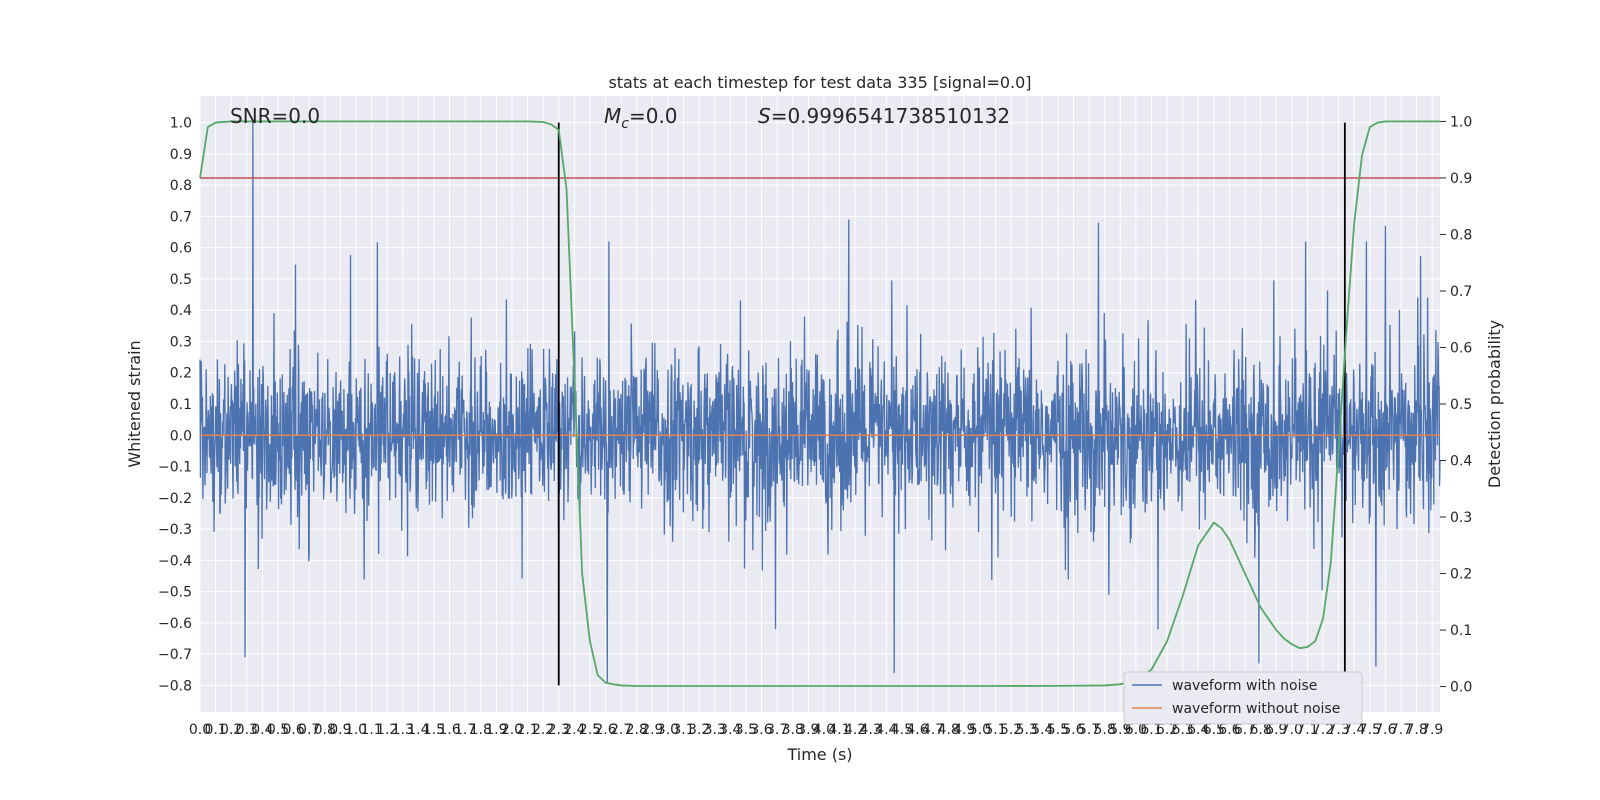 The image size is (1600, 800). What do you see at coordinates (949, 730) in the screenshot?
I see `x-tick-label: 4.8` at bounding box center [949, 730].